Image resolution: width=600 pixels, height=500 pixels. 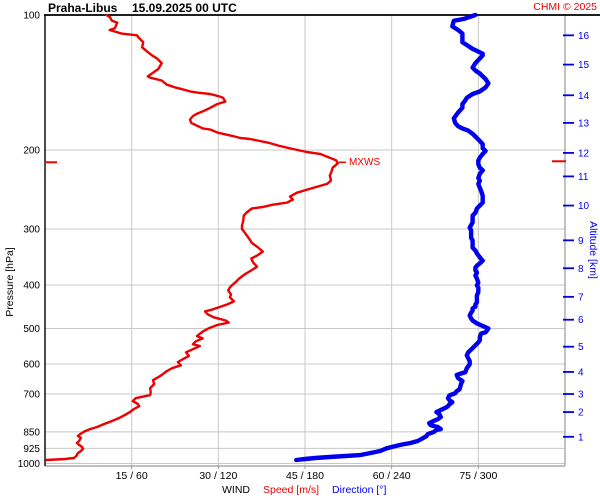 I want to click on altitude-tick-label: 3, so click(x=581, y=395).